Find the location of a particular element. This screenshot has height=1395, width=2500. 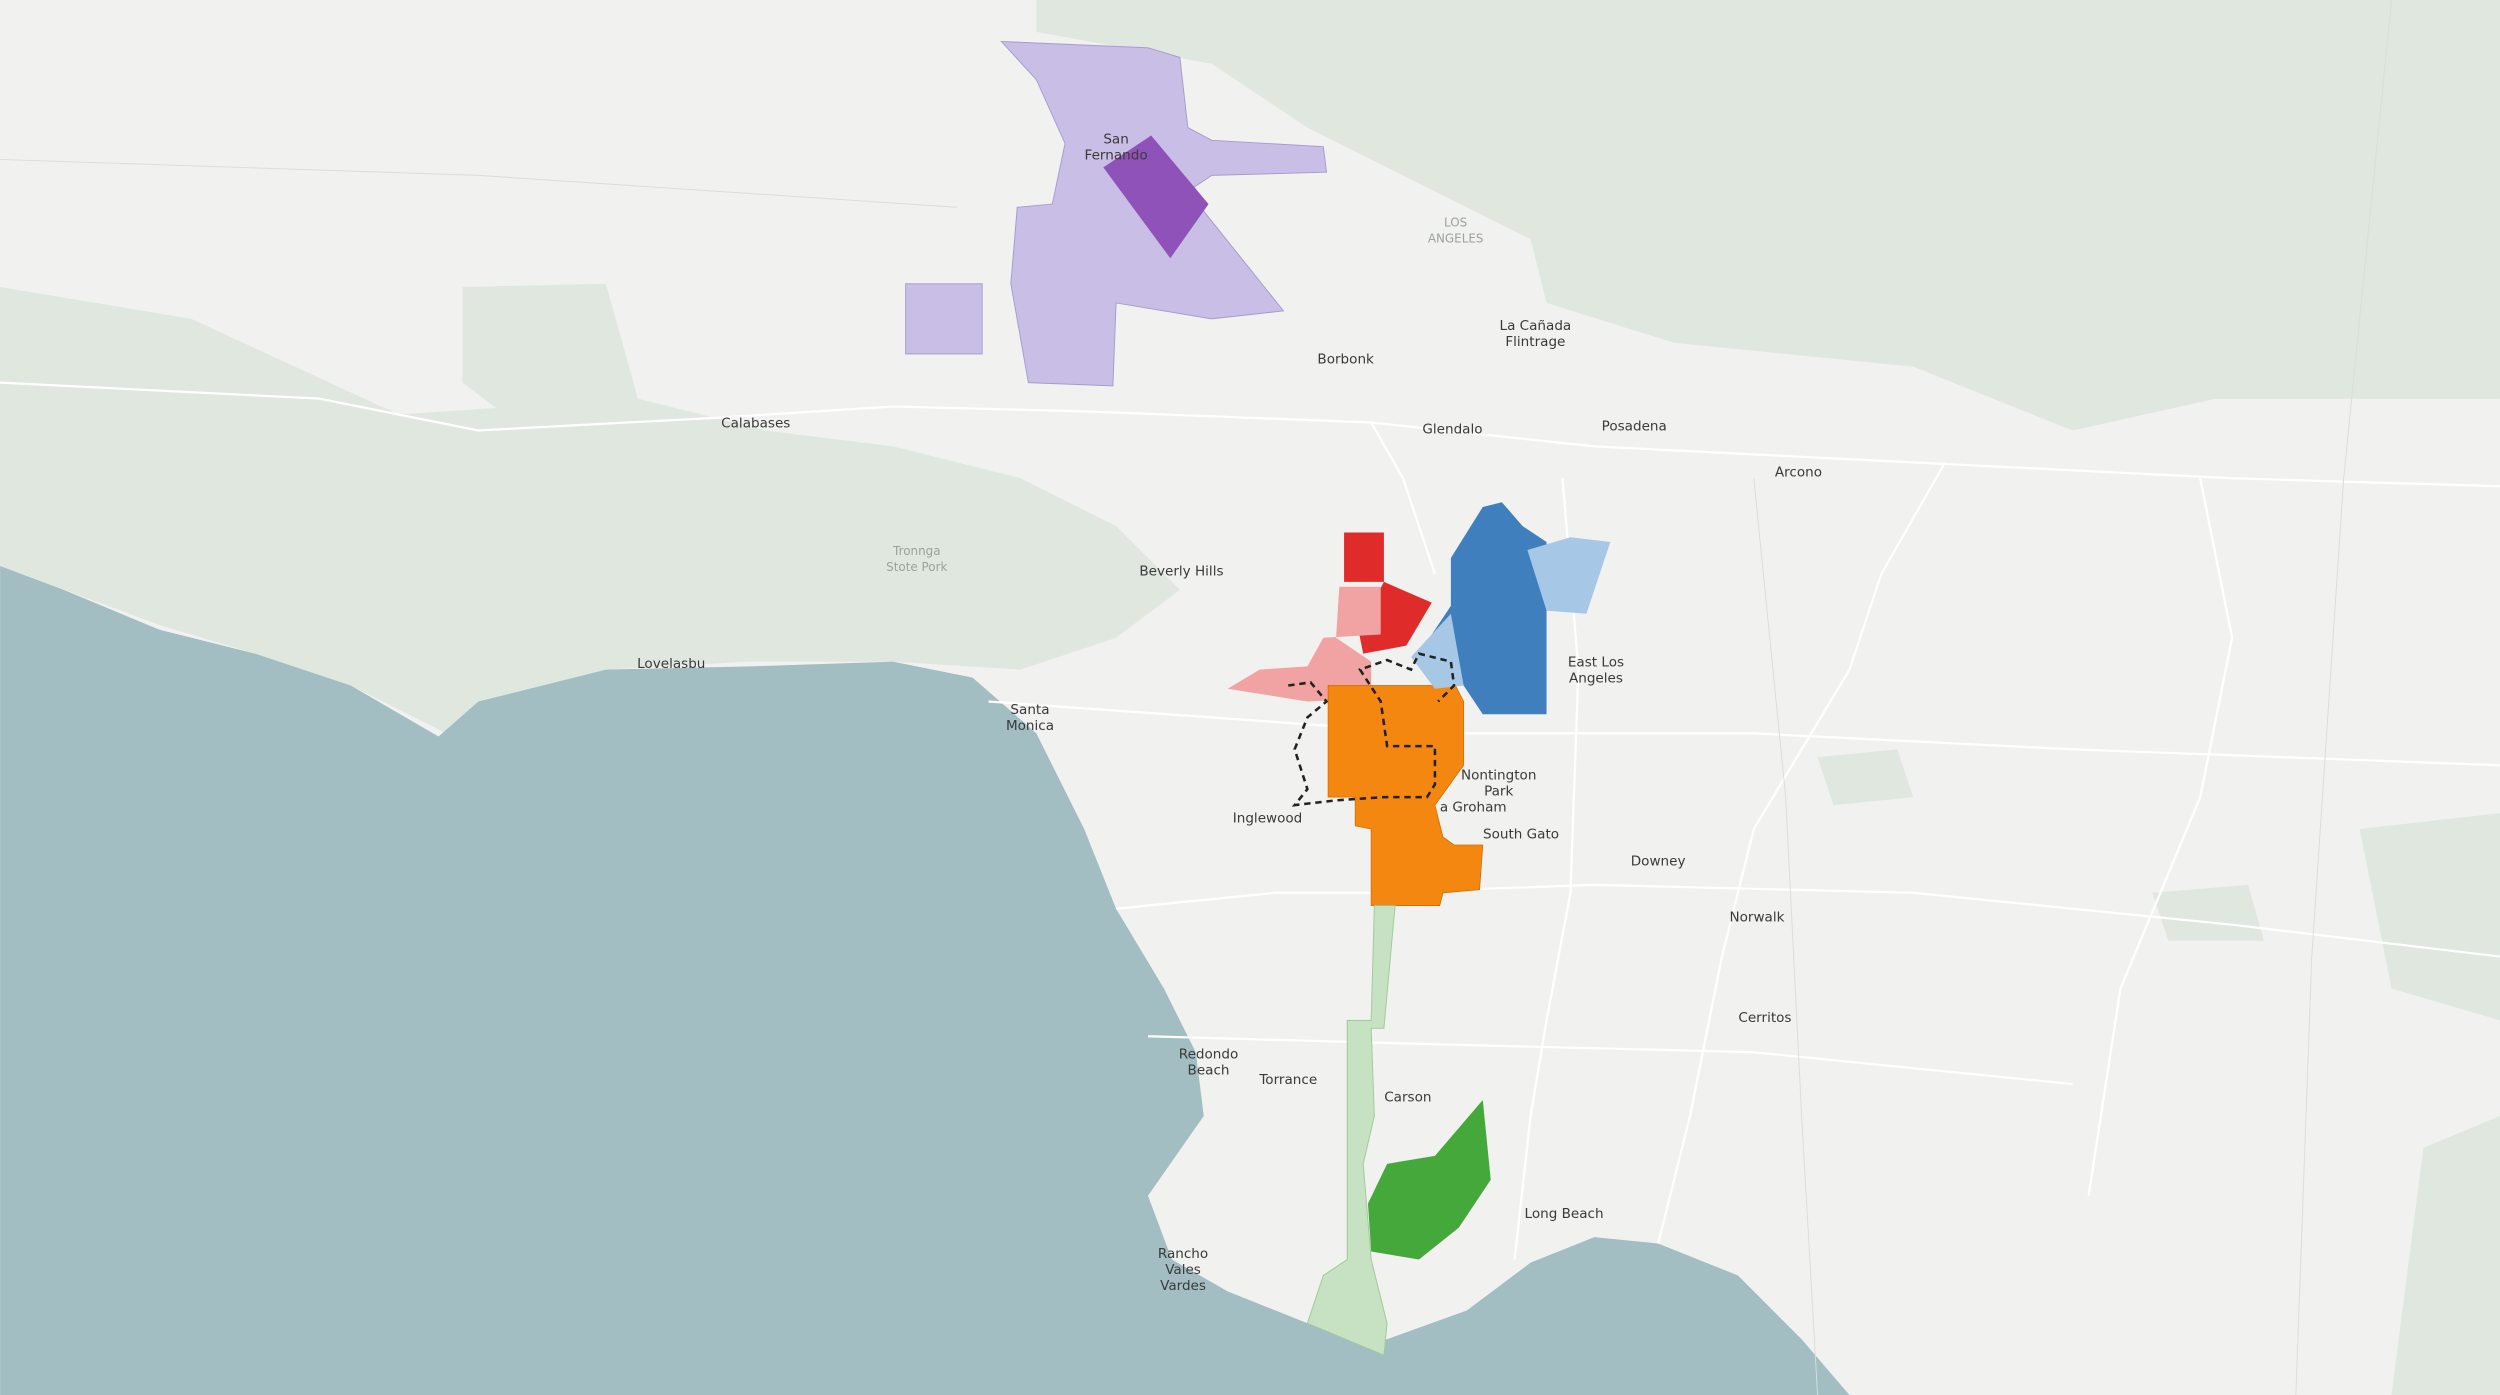

place-label: East Los is located at coordinates (1596, 662).